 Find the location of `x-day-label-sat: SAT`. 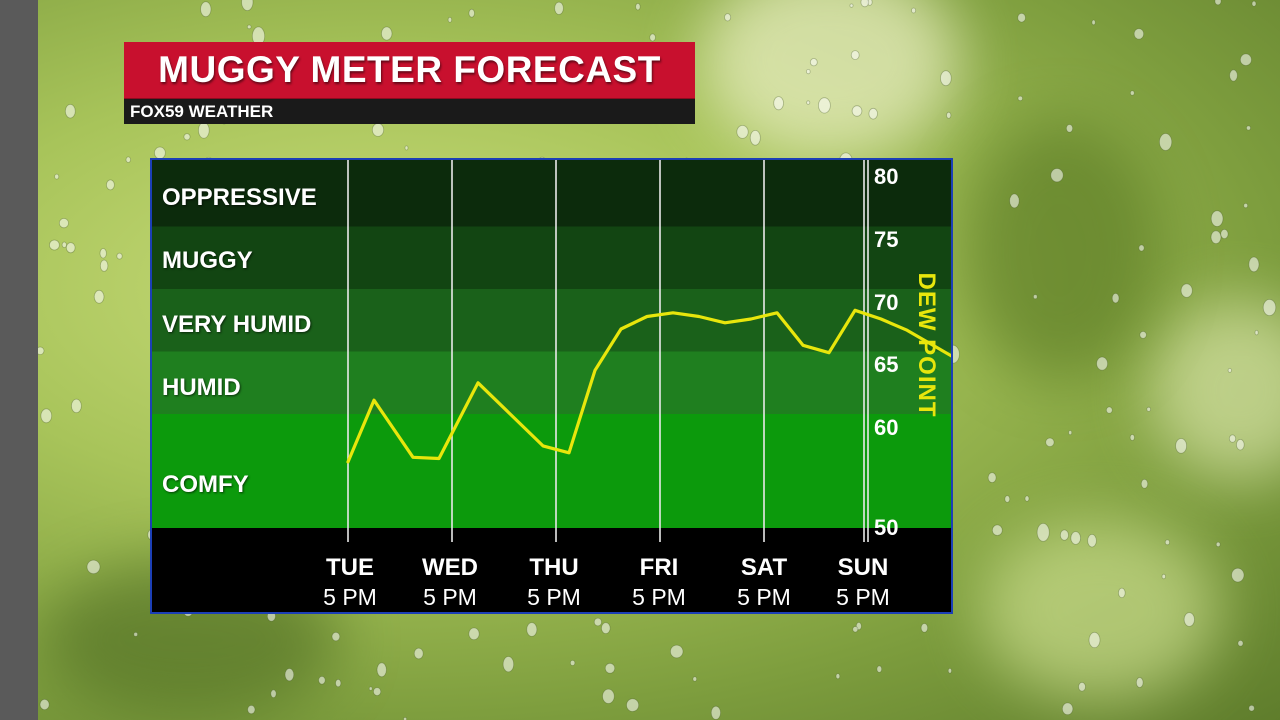

x-day-label-sat: SAT is located at coordinates (764, 567).